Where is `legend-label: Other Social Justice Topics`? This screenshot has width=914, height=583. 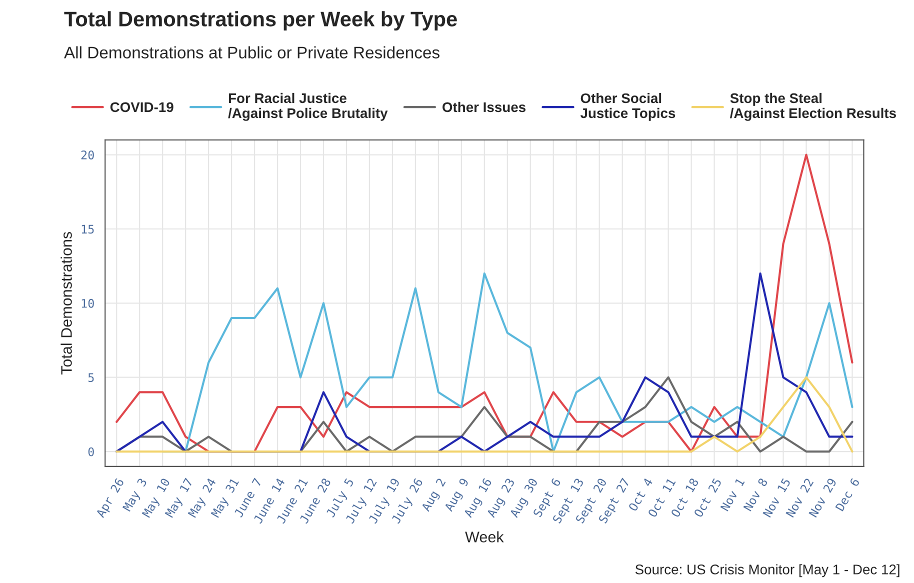 legend-label: Other Social Justice Topics is located at coordinates (628, 106).